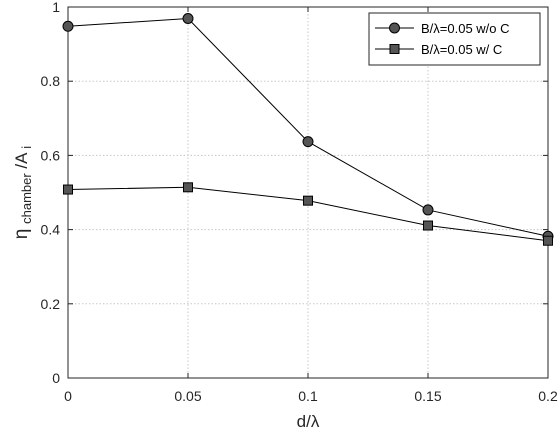 Image resolution: width=560 pixels, height=431 pixels. I want to click on legend: B/λ=0.05 w/o C B/λ=0.05 w/ C, so click(454, 39).